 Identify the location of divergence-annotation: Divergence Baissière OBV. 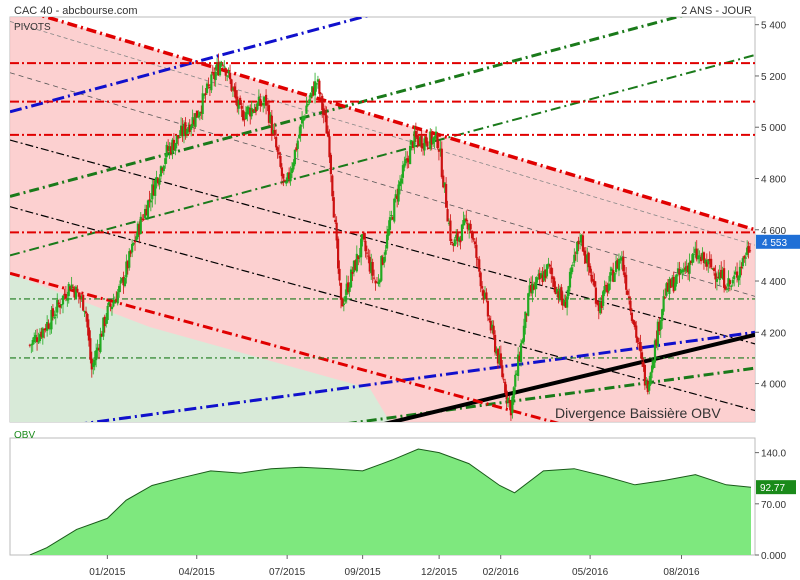
(638, 413).